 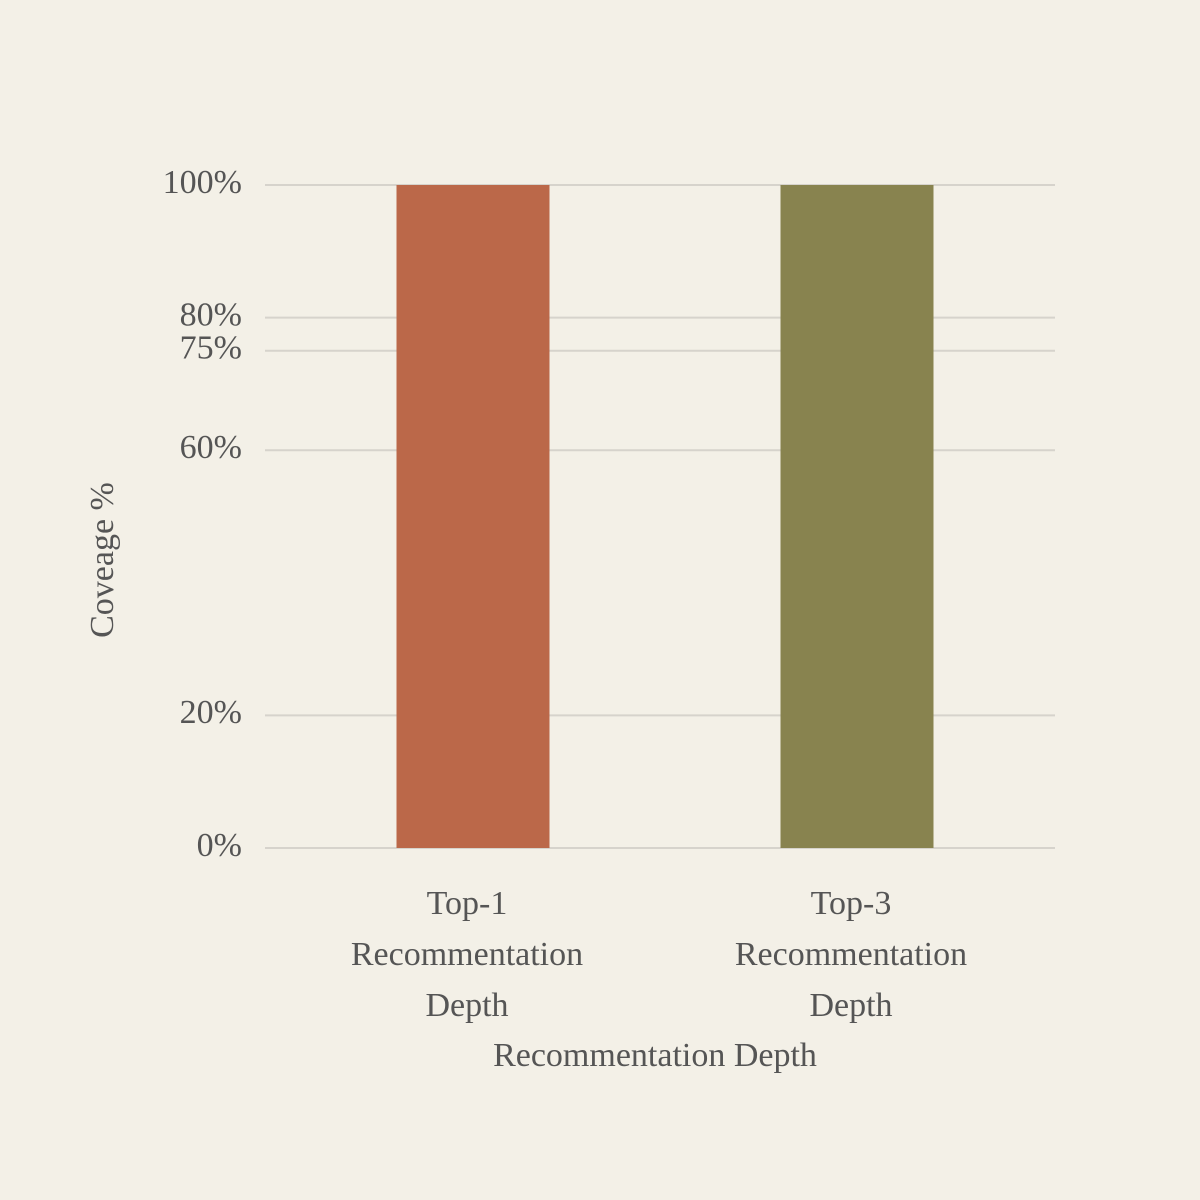 What do you see at coordinates (211, 314) in the screenshot?
I see `y-tick-label: 80%` at bounding box center [211, 314].